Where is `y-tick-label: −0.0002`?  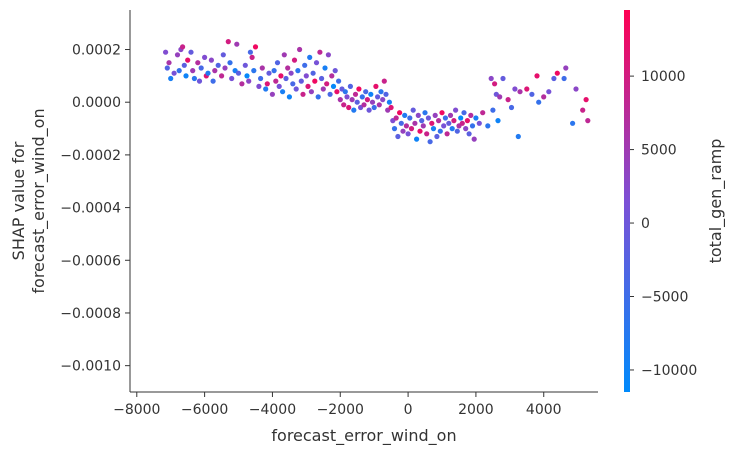
y-tick-label: −0.0002 is located at coordinates (90, 156).